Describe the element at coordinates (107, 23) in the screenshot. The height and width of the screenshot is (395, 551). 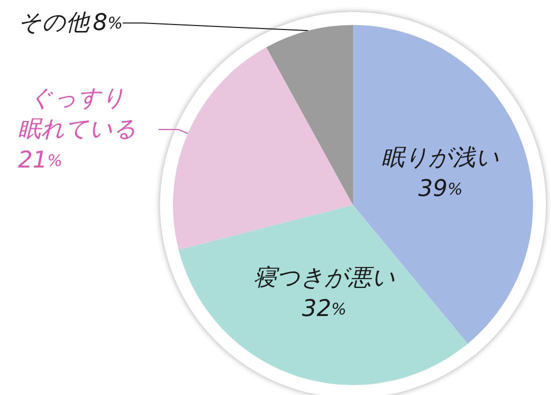
I see `data-label: 8%` at that location.